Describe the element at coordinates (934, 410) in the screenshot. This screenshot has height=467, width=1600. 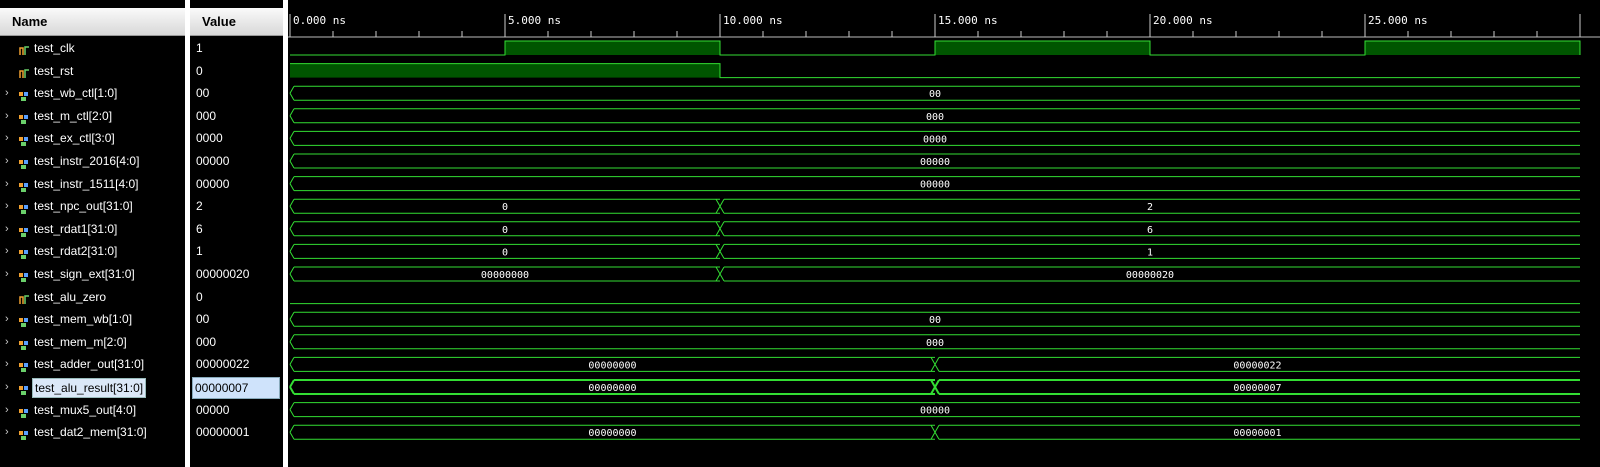
I see `waveform-16: 00000` at that location.